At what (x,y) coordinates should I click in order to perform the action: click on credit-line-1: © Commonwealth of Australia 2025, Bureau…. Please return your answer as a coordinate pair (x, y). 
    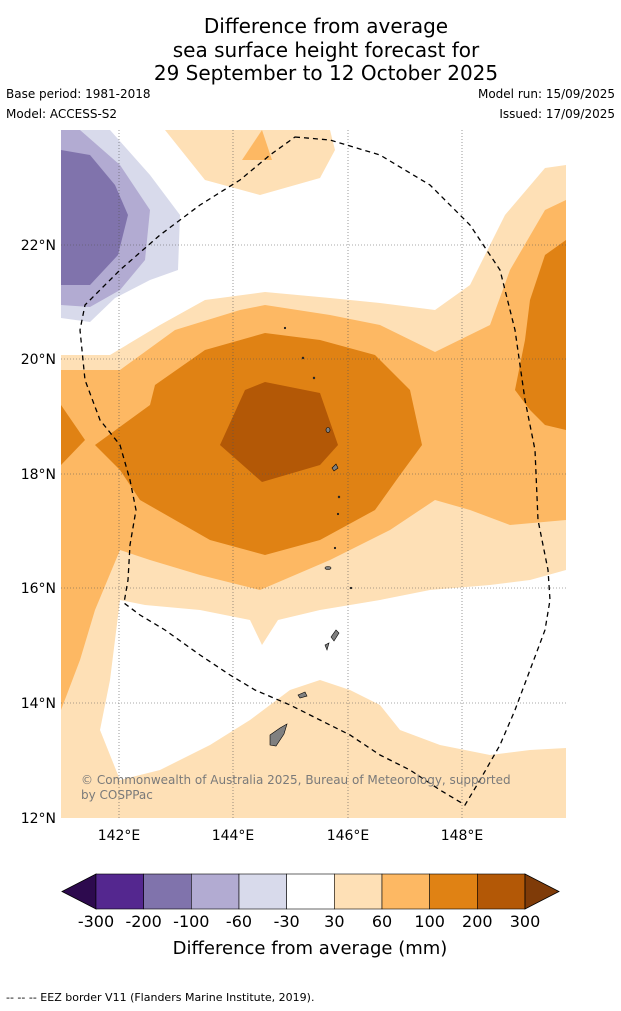
    Looking at the image, I should click on (296, 780).